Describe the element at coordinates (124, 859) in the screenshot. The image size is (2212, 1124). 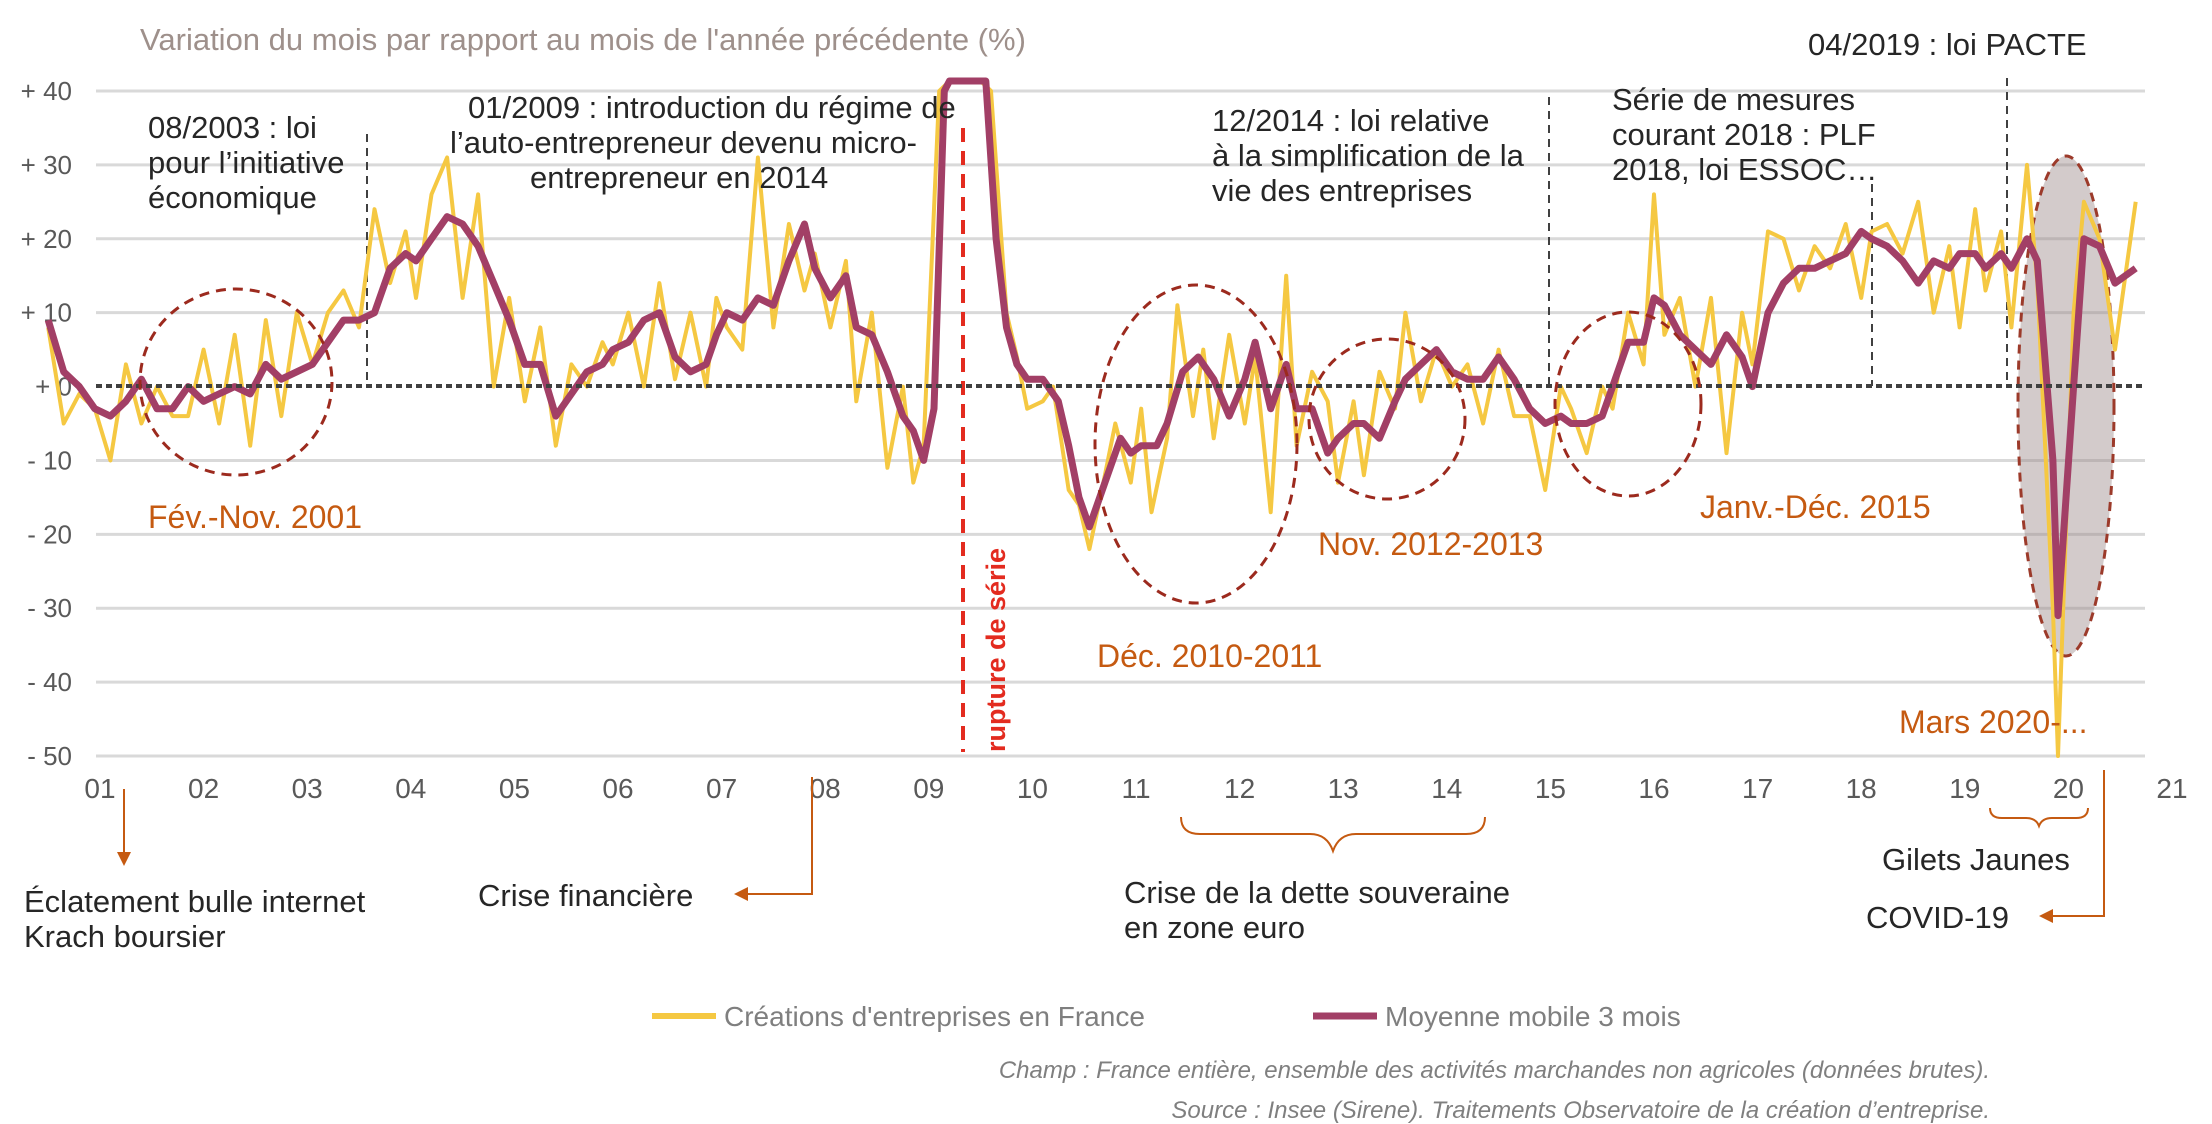
I see `arrow-head-bubble` at that location.